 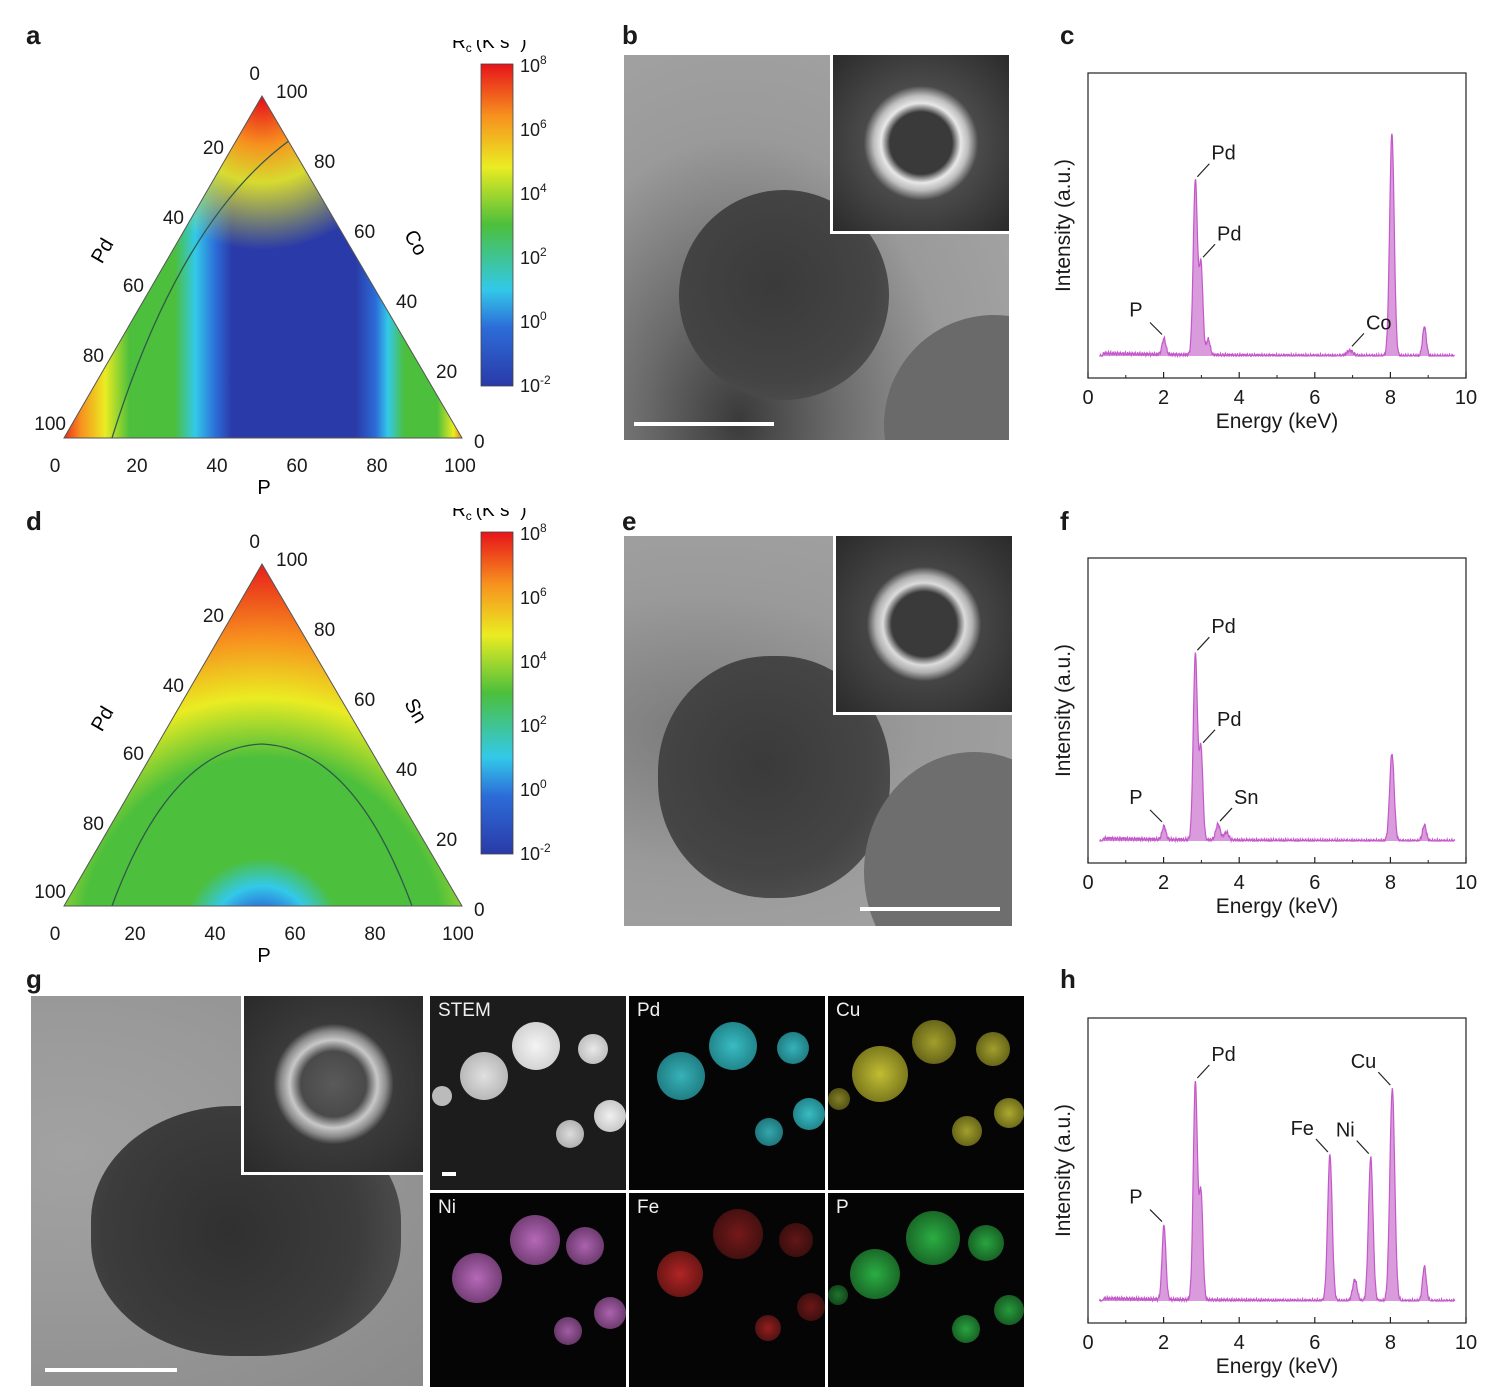 I want to click on colorbar-a-title: Rc(K s-1), so click(x=489, y=47).